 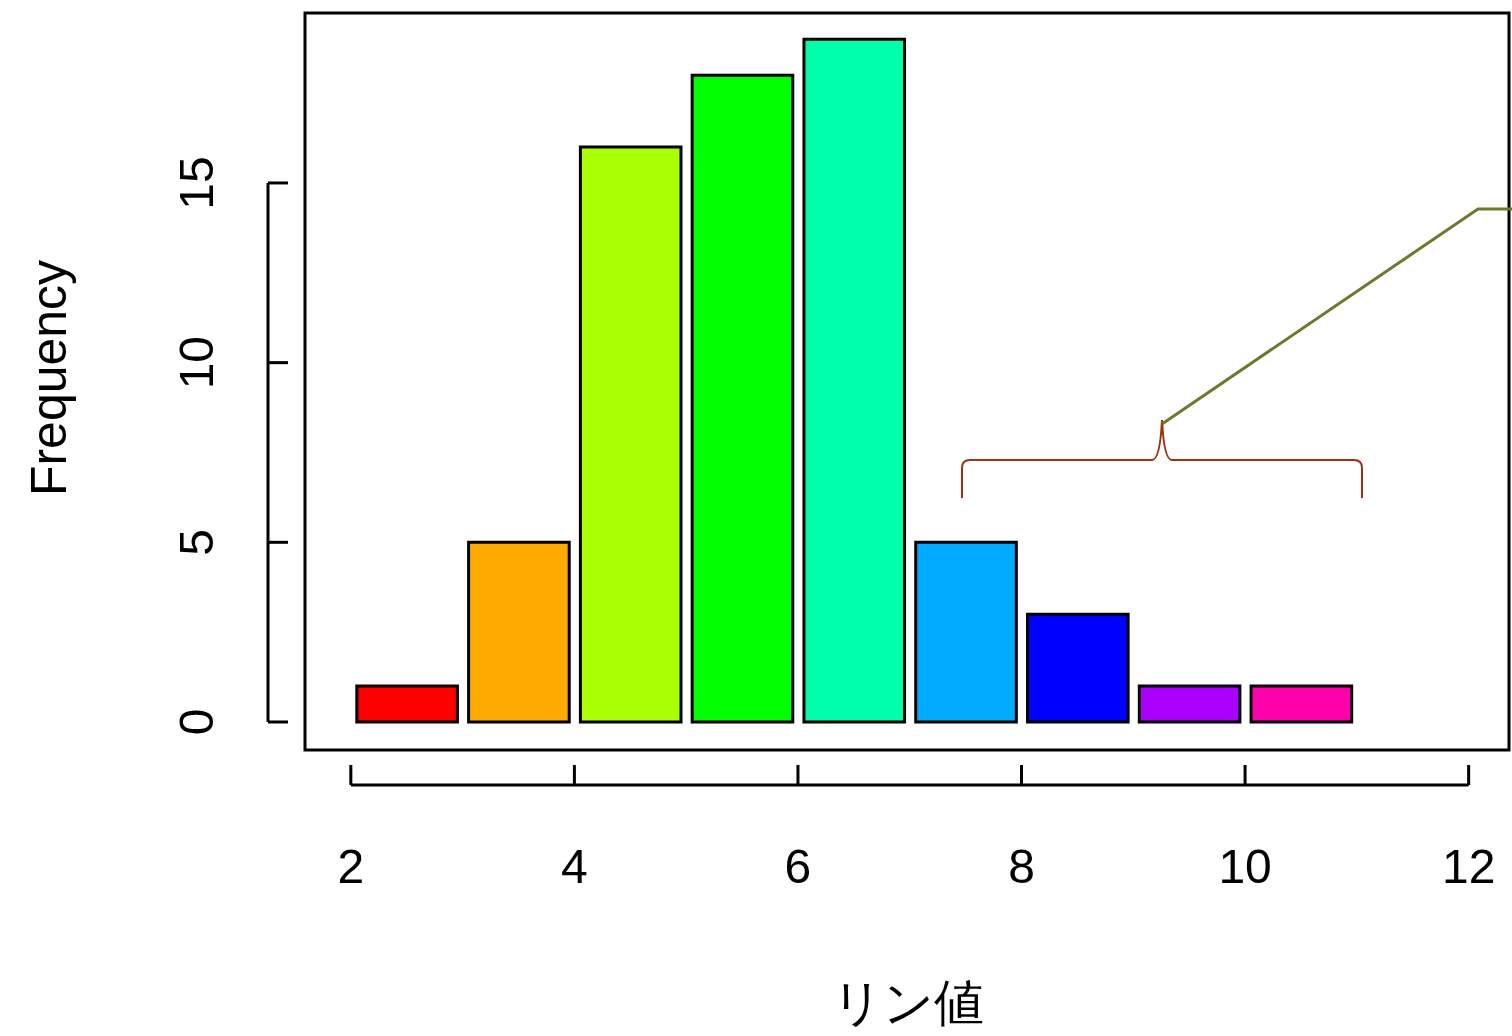 What do you see at coordinates (196, 542) in the screenshot?
I see `y-tick-label: 5` at bounding box center [196, 542].